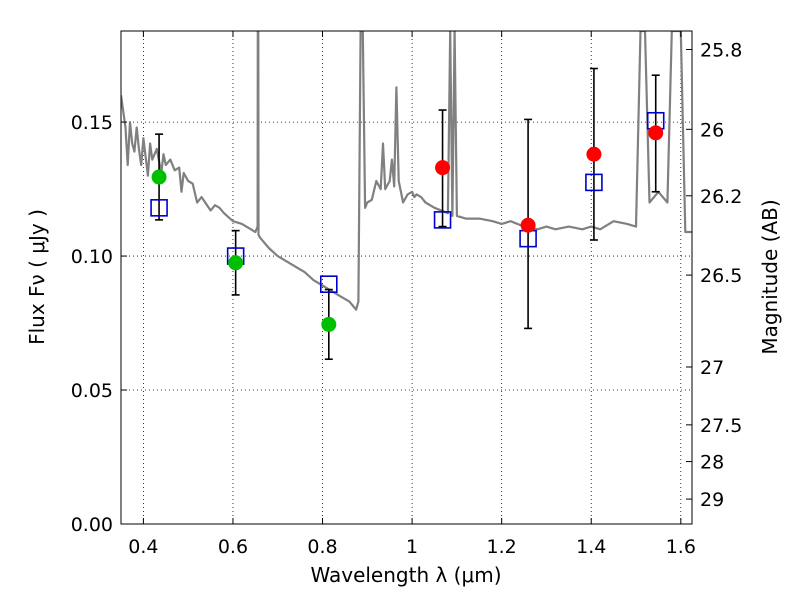 Image resolution: width=800 pixels, height=600 pixels. What do you see at coordinates (721, 50) in the screenshot?
I see `y2-tick-label: 25.8` at bounding box center [721, 50].